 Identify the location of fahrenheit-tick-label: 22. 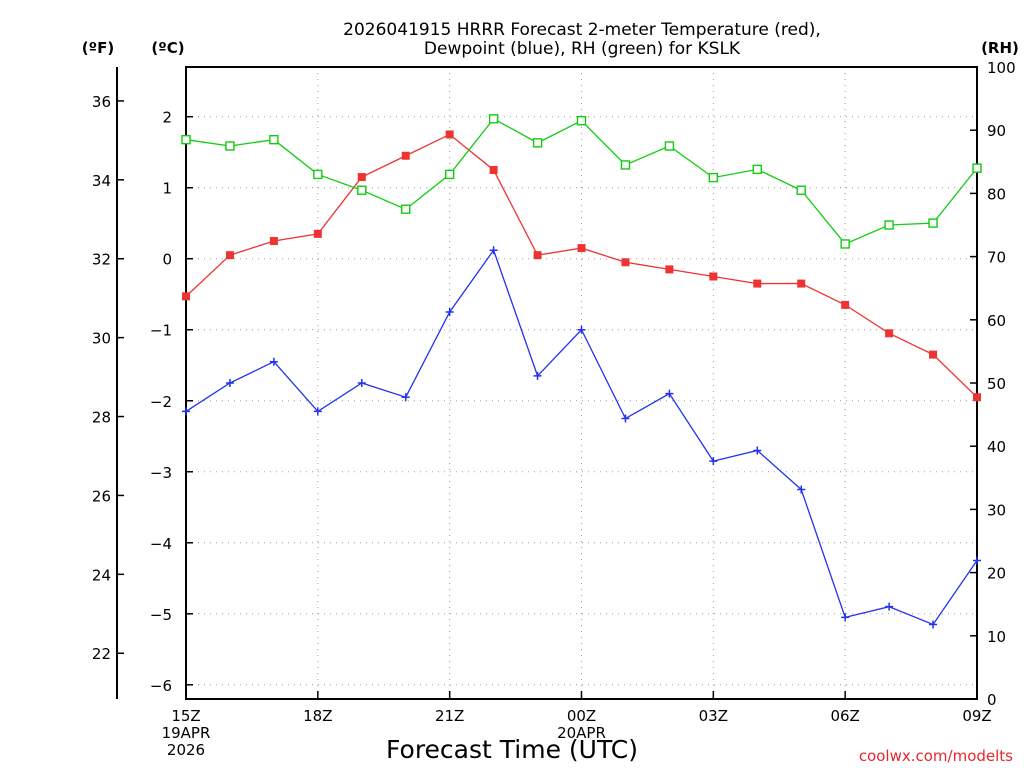
(101, 654).